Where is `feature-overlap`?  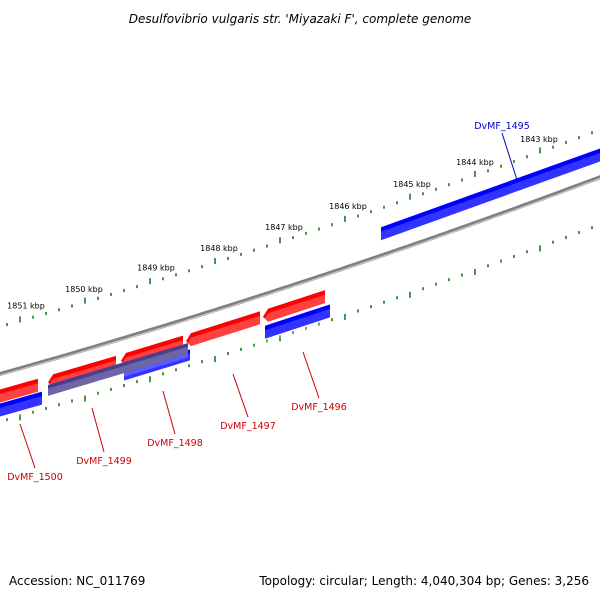
feature-overlap is located at coordinates (118, 371).